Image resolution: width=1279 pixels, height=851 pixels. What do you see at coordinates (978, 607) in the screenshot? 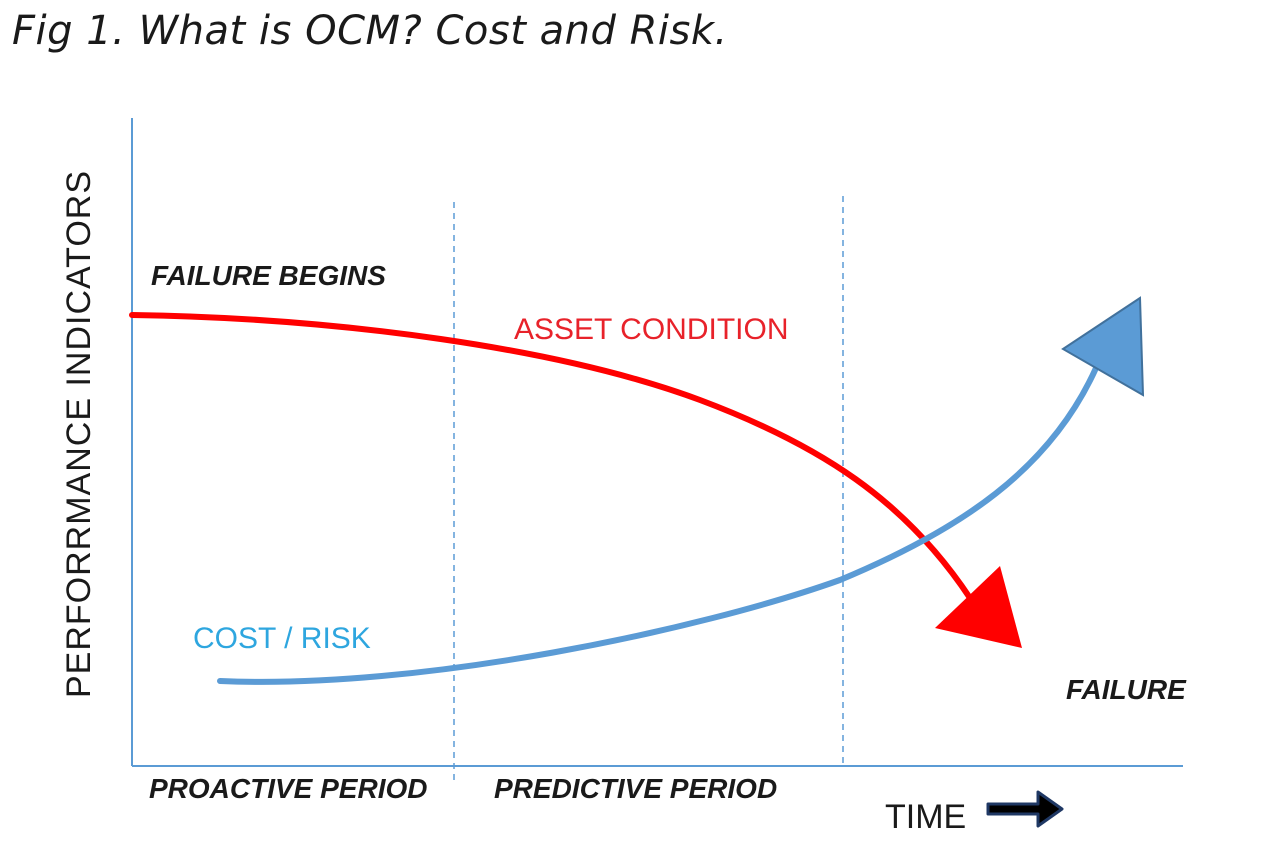
I see `asset-condition-arrowhead` at bounding box center [978, 607].